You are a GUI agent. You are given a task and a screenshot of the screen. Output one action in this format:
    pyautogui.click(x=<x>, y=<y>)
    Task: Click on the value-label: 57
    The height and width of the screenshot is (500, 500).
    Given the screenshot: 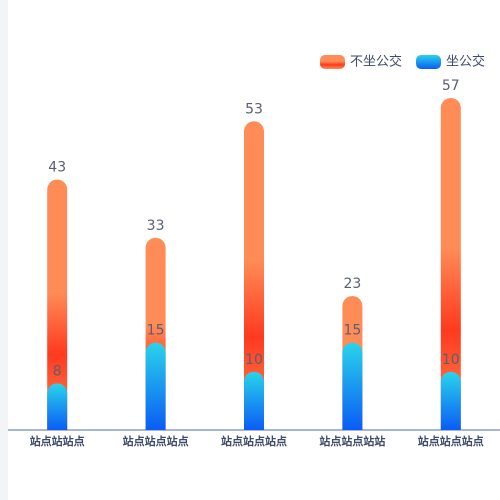 What is the action you would take?
    pyautogui.click(x=451, y=86)
    